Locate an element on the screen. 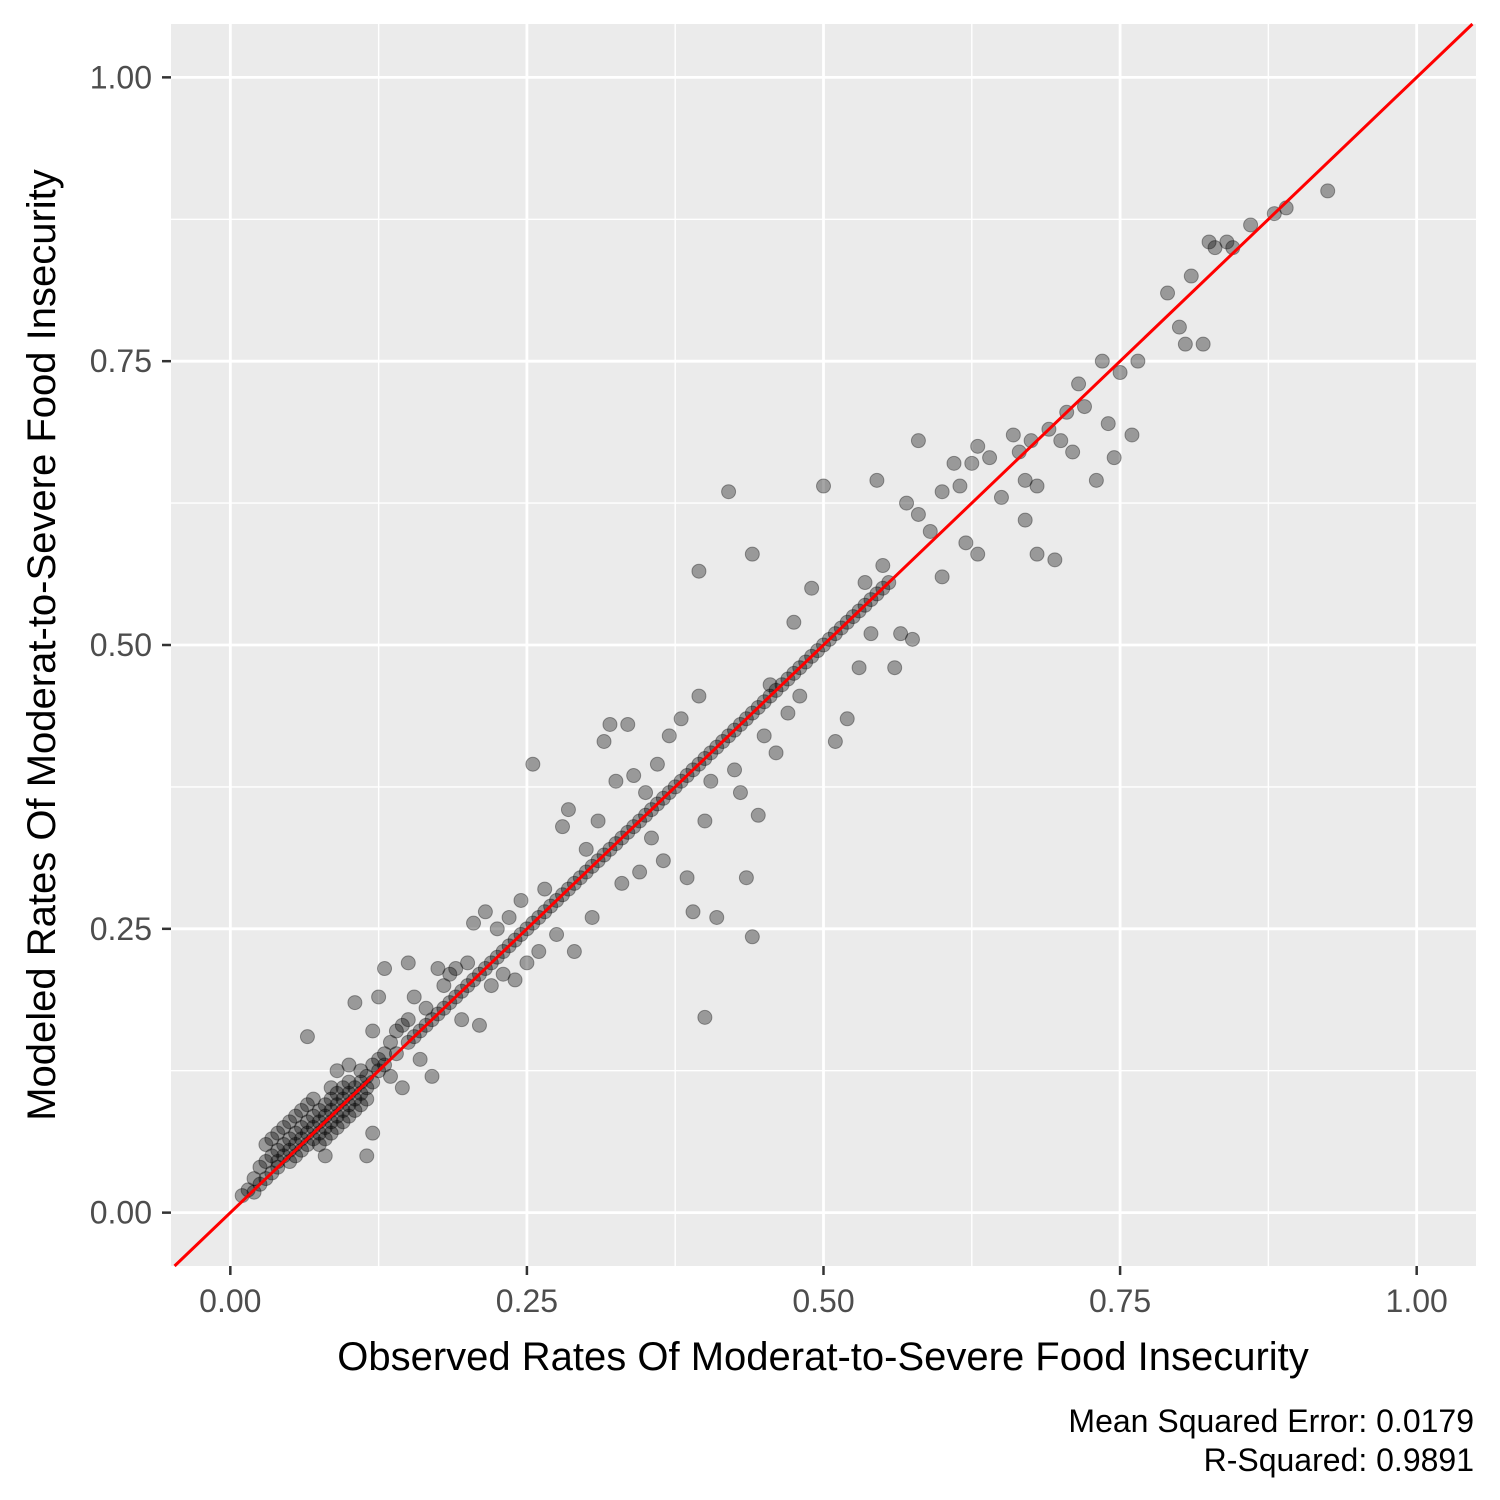 Image resolution: width=1500 pixels, height=1500 pixels. x-tick-labels: 0.00 0.25 0.50 0.75 1.00 is located at coordinates (823, 1301).